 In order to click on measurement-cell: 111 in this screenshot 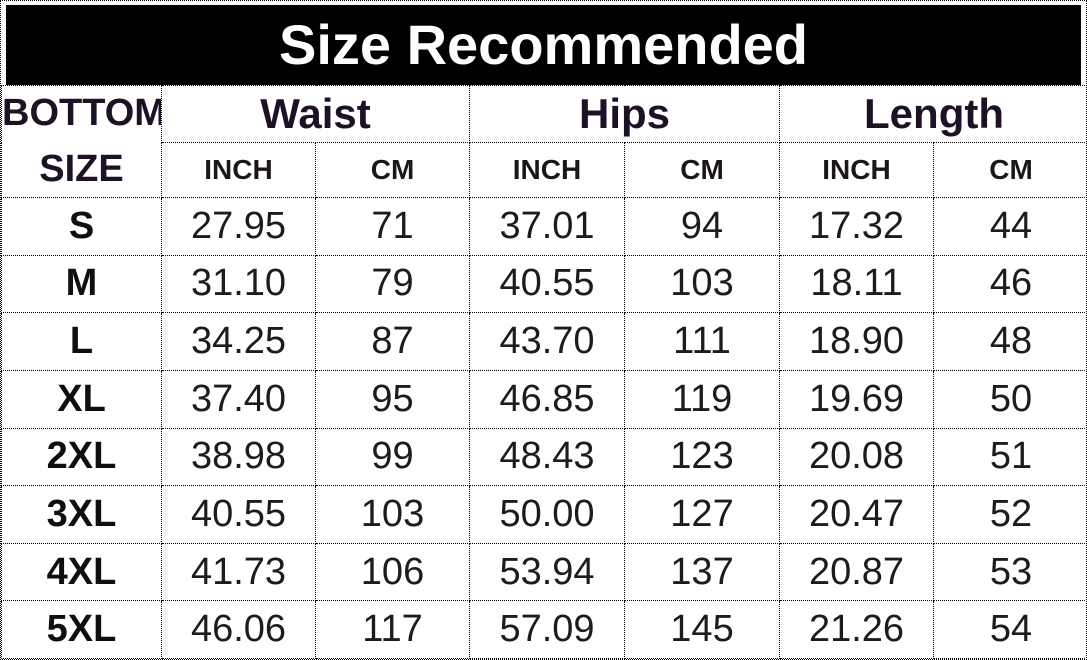, I will do `click(702, 341)`.